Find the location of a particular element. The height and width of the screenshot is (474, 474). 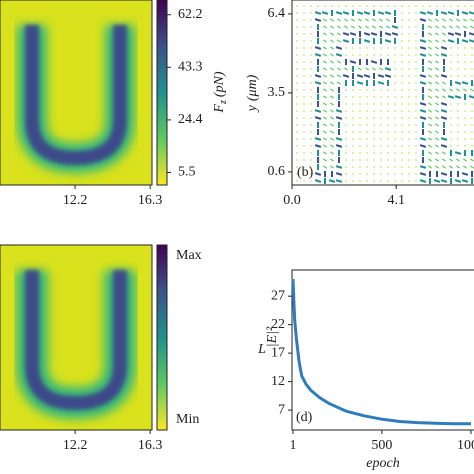

x-tick-label: 4.1 is located at coordinates (396, 200).